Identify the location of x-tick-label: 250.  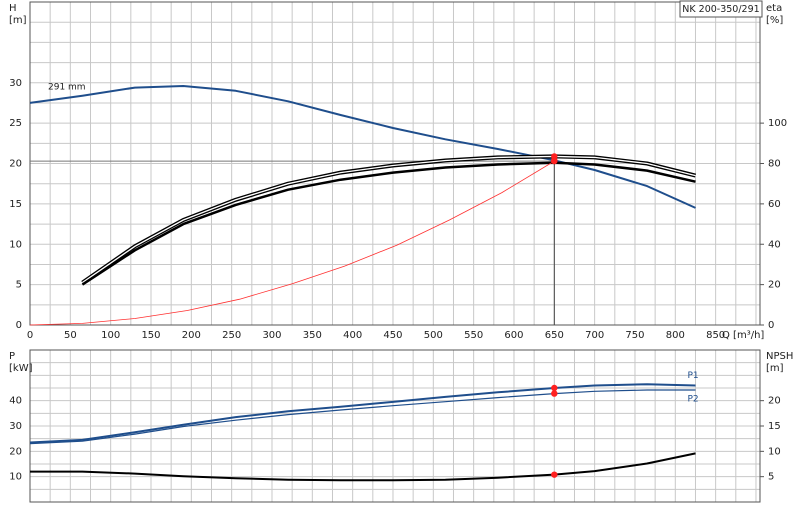
(231, 335).